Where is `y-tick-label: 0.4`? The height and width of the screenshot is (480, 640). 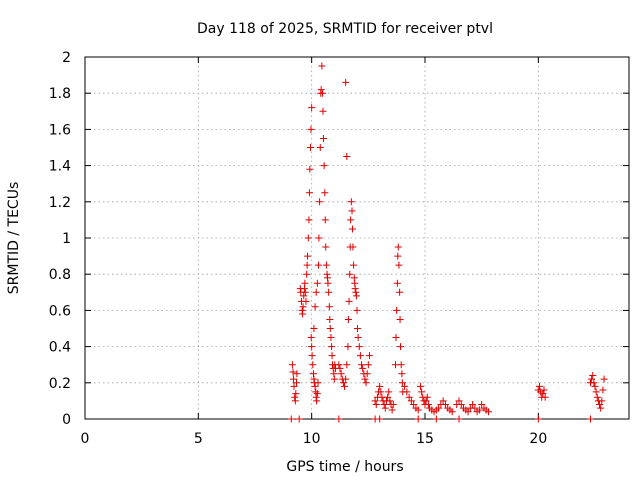 y-tick-label: 0.4 is located at coordinates (60, 348).